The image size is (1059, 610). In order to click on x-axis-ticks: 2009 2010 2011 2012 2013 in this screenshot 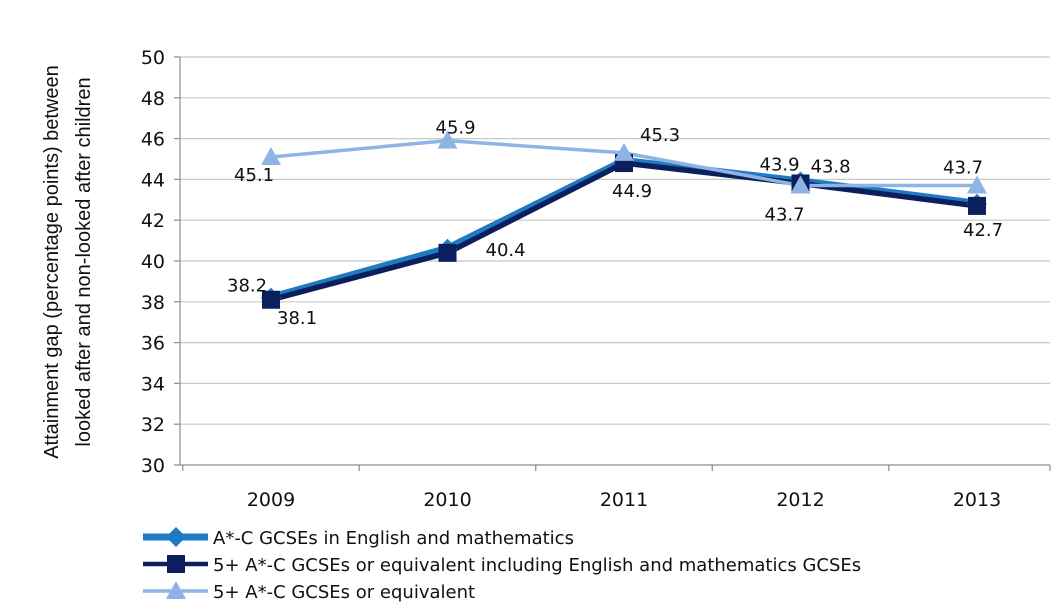, I will do `click(624, 500)`.